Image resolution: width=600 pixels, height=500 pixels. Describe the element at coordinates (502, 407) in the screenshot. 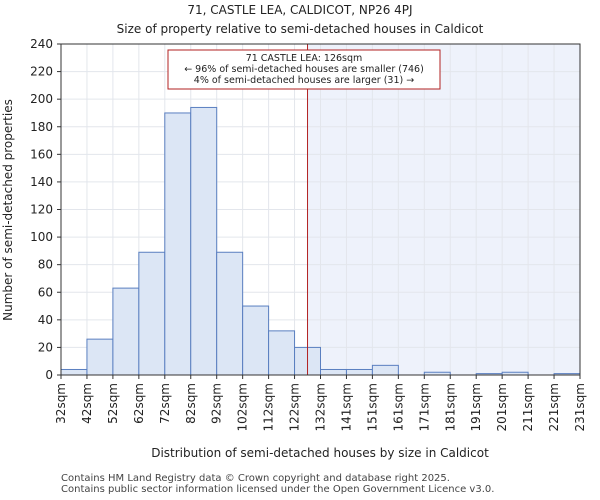

I see `x-tick-label: 201sqm` at that location.